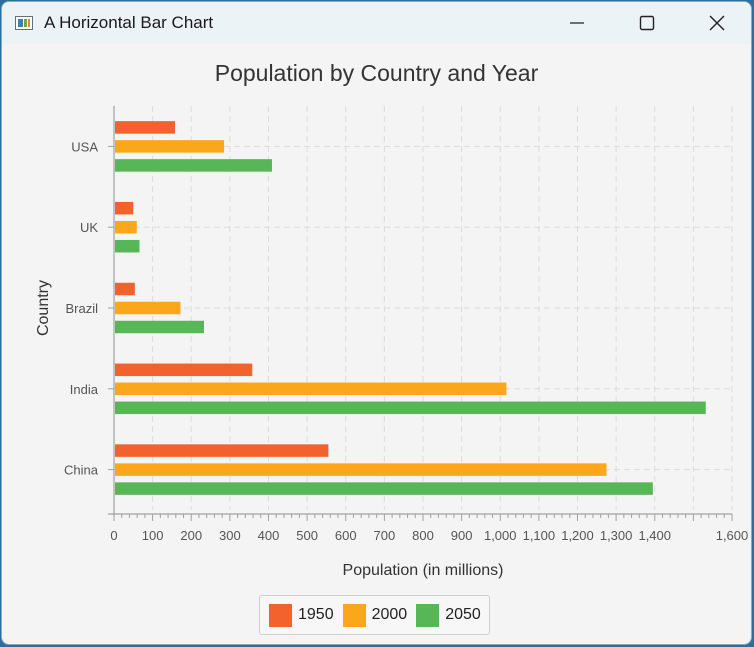 The width and height of the screenshot is (754, 647). Describe the element at coordinates (81, 470) in the screenshot. I see `y-tick-label-china: China` at that location.